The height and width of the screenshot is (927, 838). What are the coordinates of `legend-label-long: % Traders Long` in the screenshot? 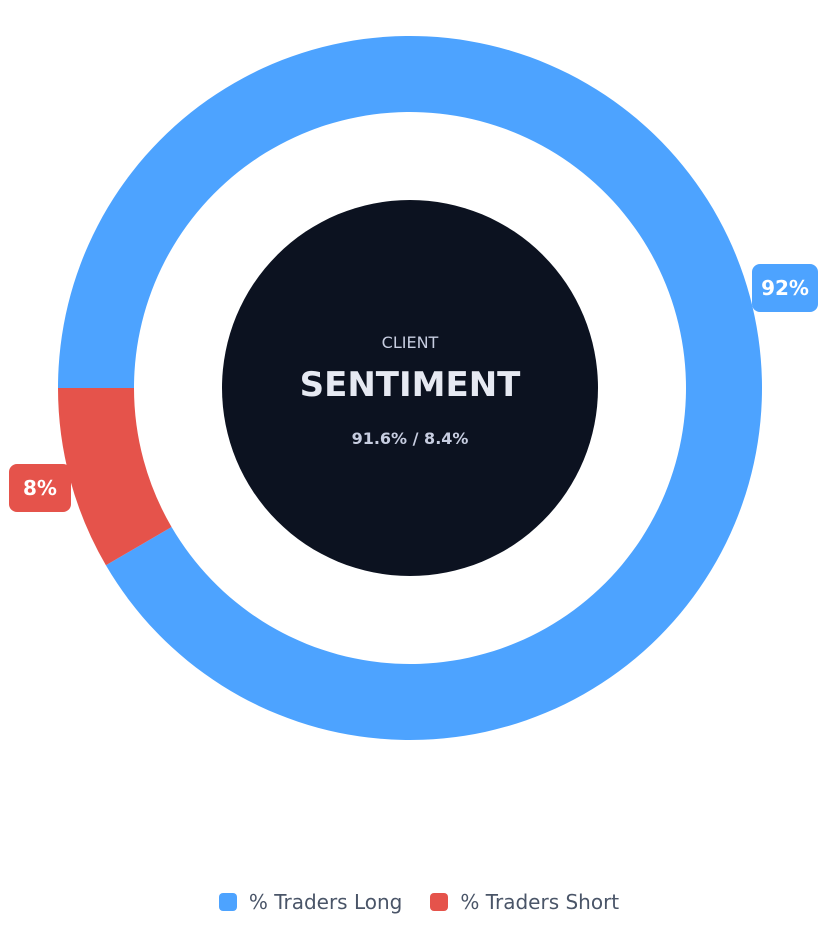 It's located at (325, 902).